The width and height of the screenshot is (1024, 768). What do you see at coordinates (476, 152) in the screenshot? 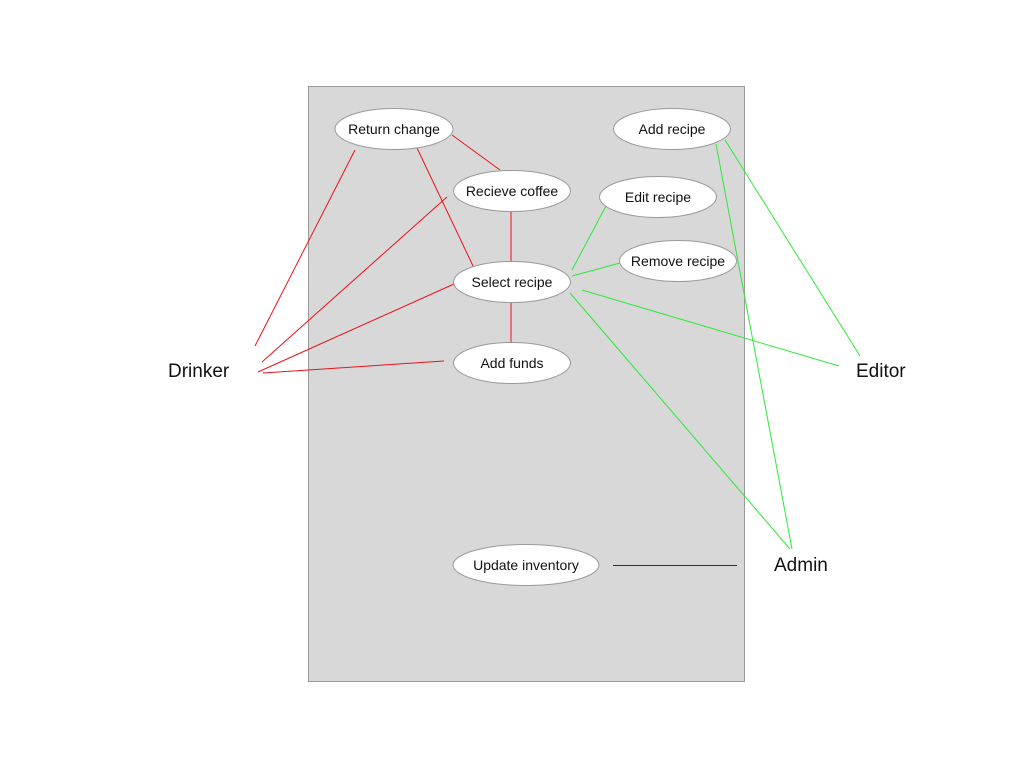
I see `link-return-change-recieve-coffee` at bounding box center [476, 152].